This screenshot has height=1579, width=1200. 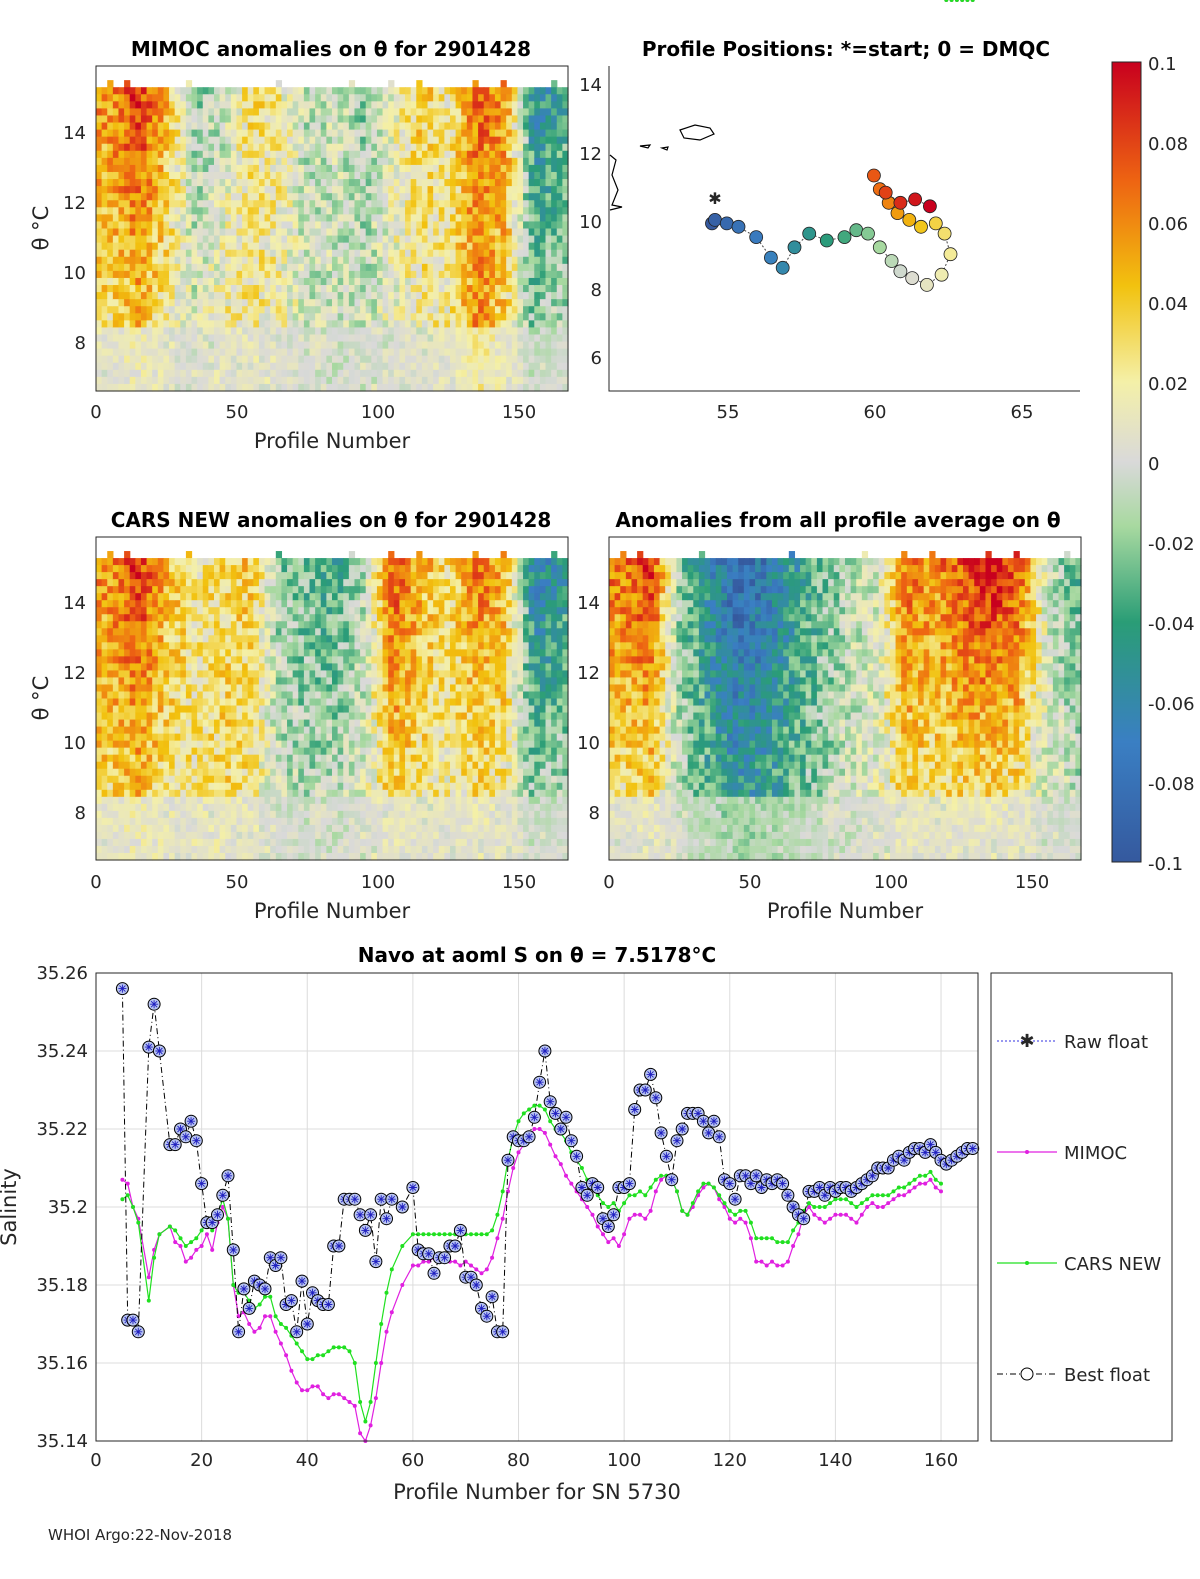 What do you see at coordinates (846, 49) in the screenshot?
I see `positions-title: Profile Positions: *=start; 0 = DMQC` at bounding box center [846, 49].